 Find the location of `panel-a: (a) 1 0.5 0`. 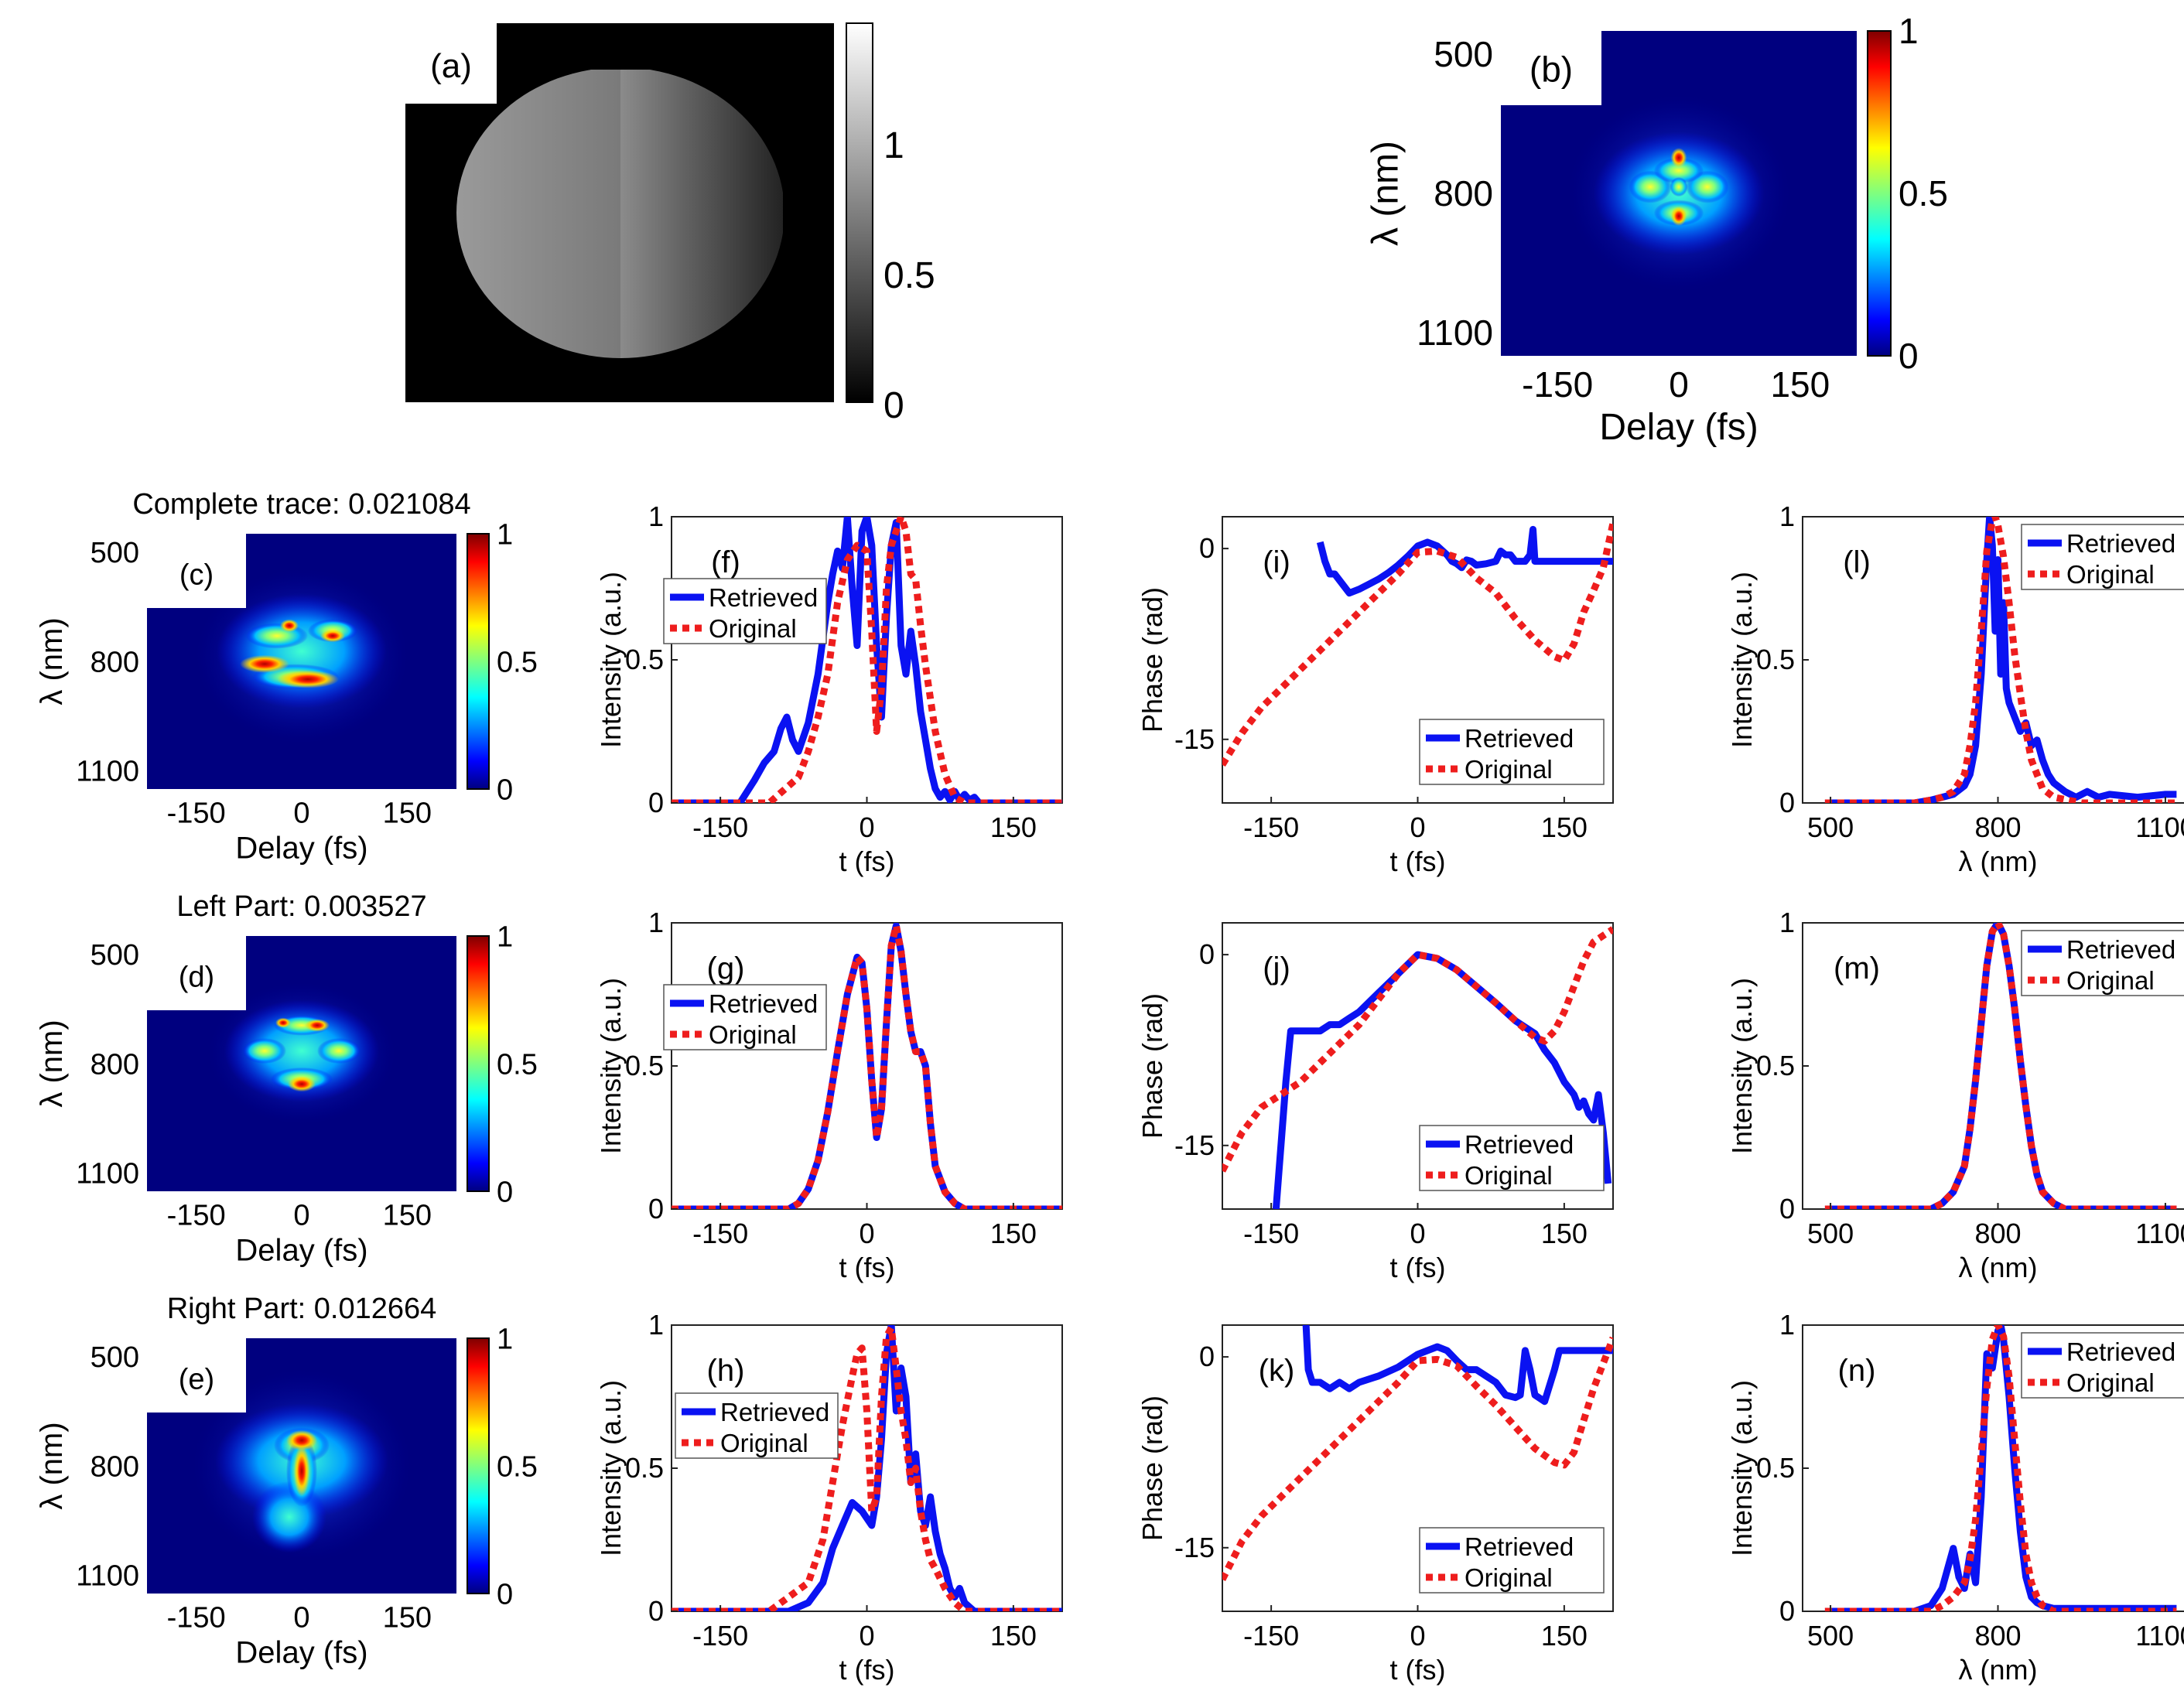

panel-a: (a) 1 0.5 0 is located at coordinates (670, 224).